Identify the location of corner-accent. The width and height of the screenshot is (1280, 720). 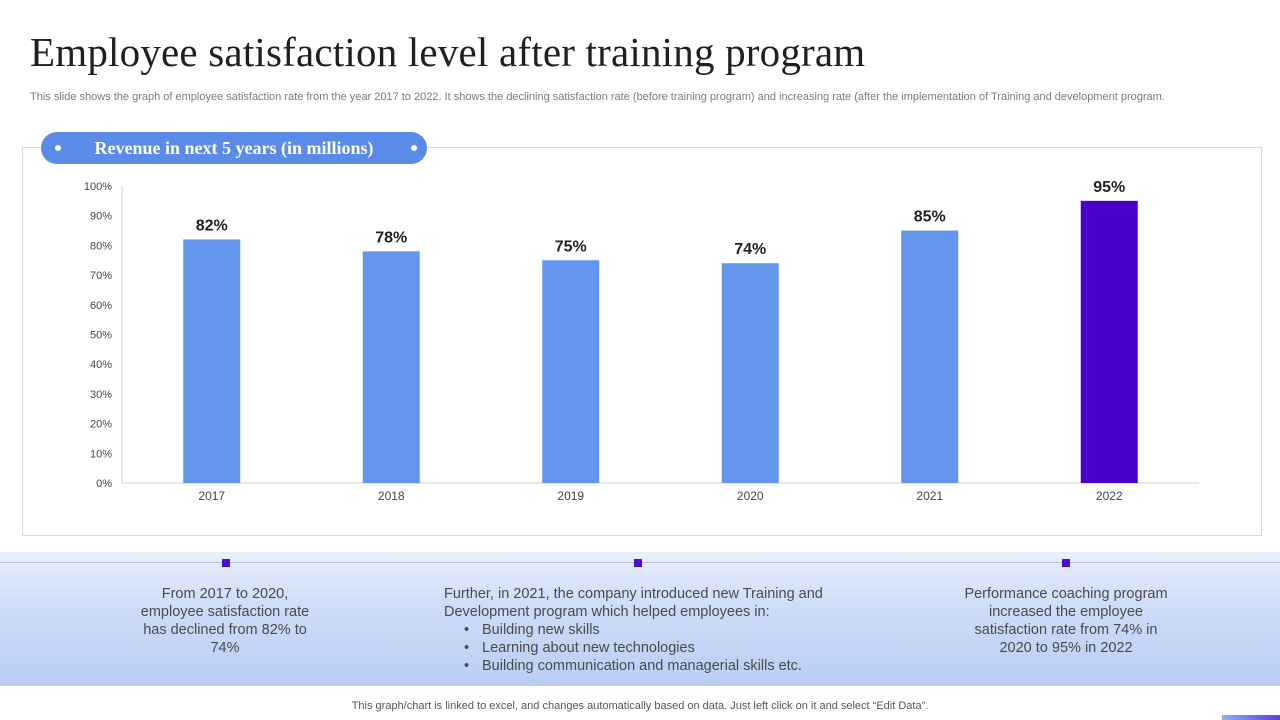
(1251, 717).